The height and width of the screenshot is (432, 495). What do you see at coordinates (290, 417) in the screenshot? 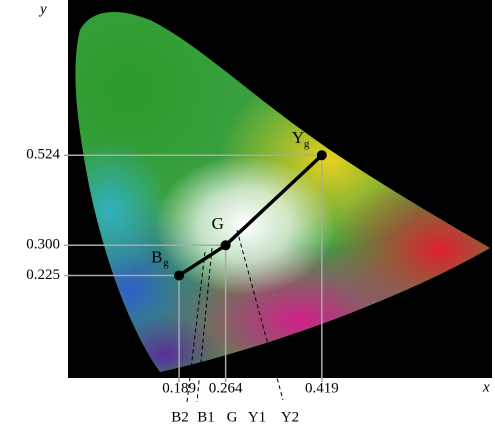
I see `bottom-label: Y2` at bounding box center [290, 417].